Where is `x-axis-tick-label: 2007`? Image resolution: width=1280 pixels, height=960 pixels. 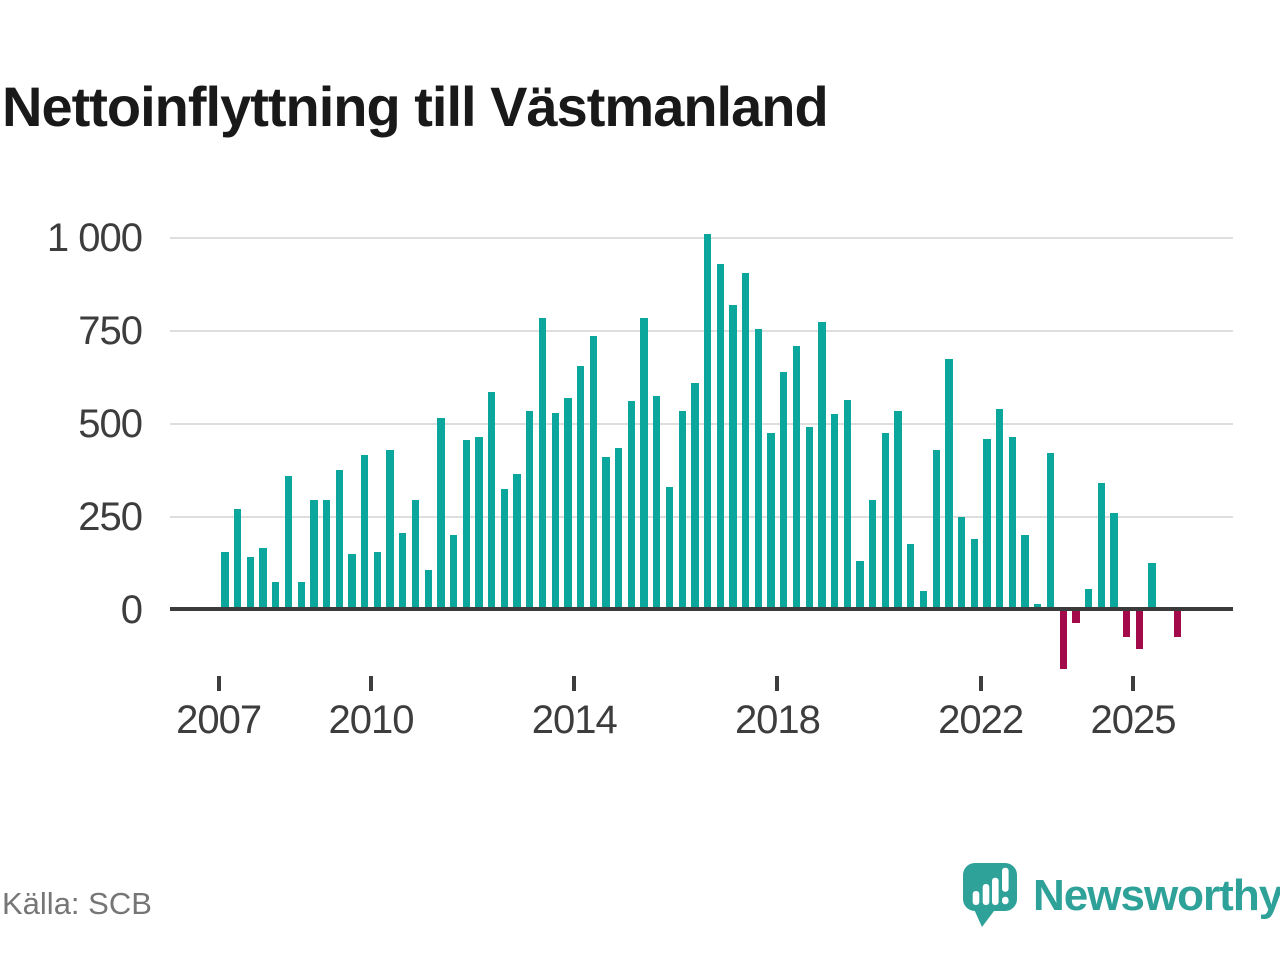 x-axis-tick-label: 2007 is located at coordinates (219, 720).